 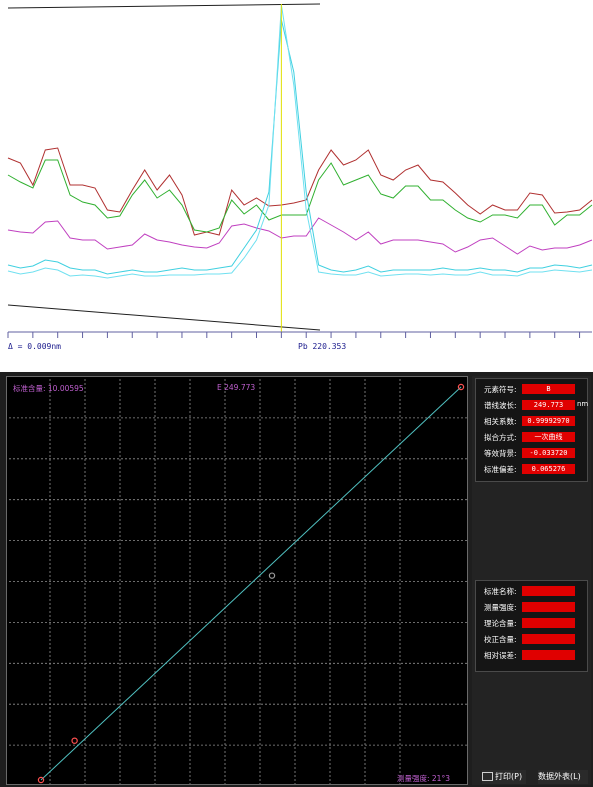 What do you see at coordinates (500, 655) in the screenshot?
I see `sample-info-key: 相对误差:` at bounding box center [500, 655].